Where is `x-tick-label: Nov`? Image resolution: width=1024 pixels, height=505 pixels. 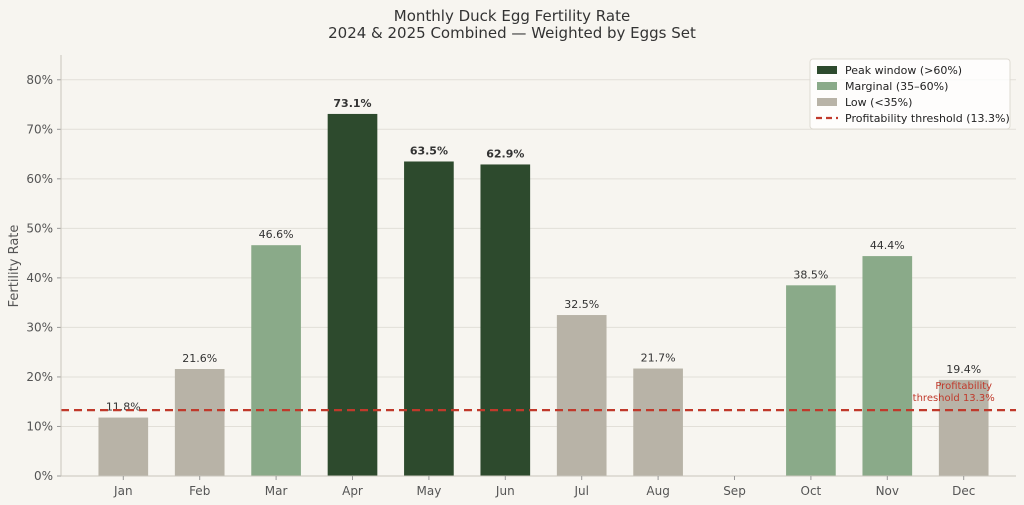 x-tick-label: Nov is located at coordinates (887, 491).